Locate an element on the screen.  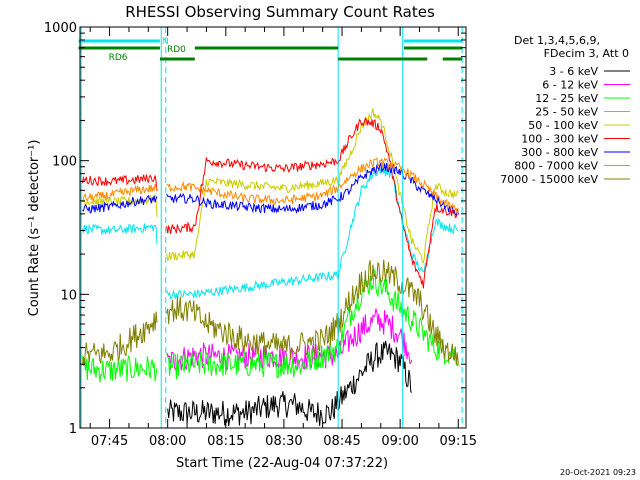
flag-label-rd6: RD6 is located at coordinates (118, 58).